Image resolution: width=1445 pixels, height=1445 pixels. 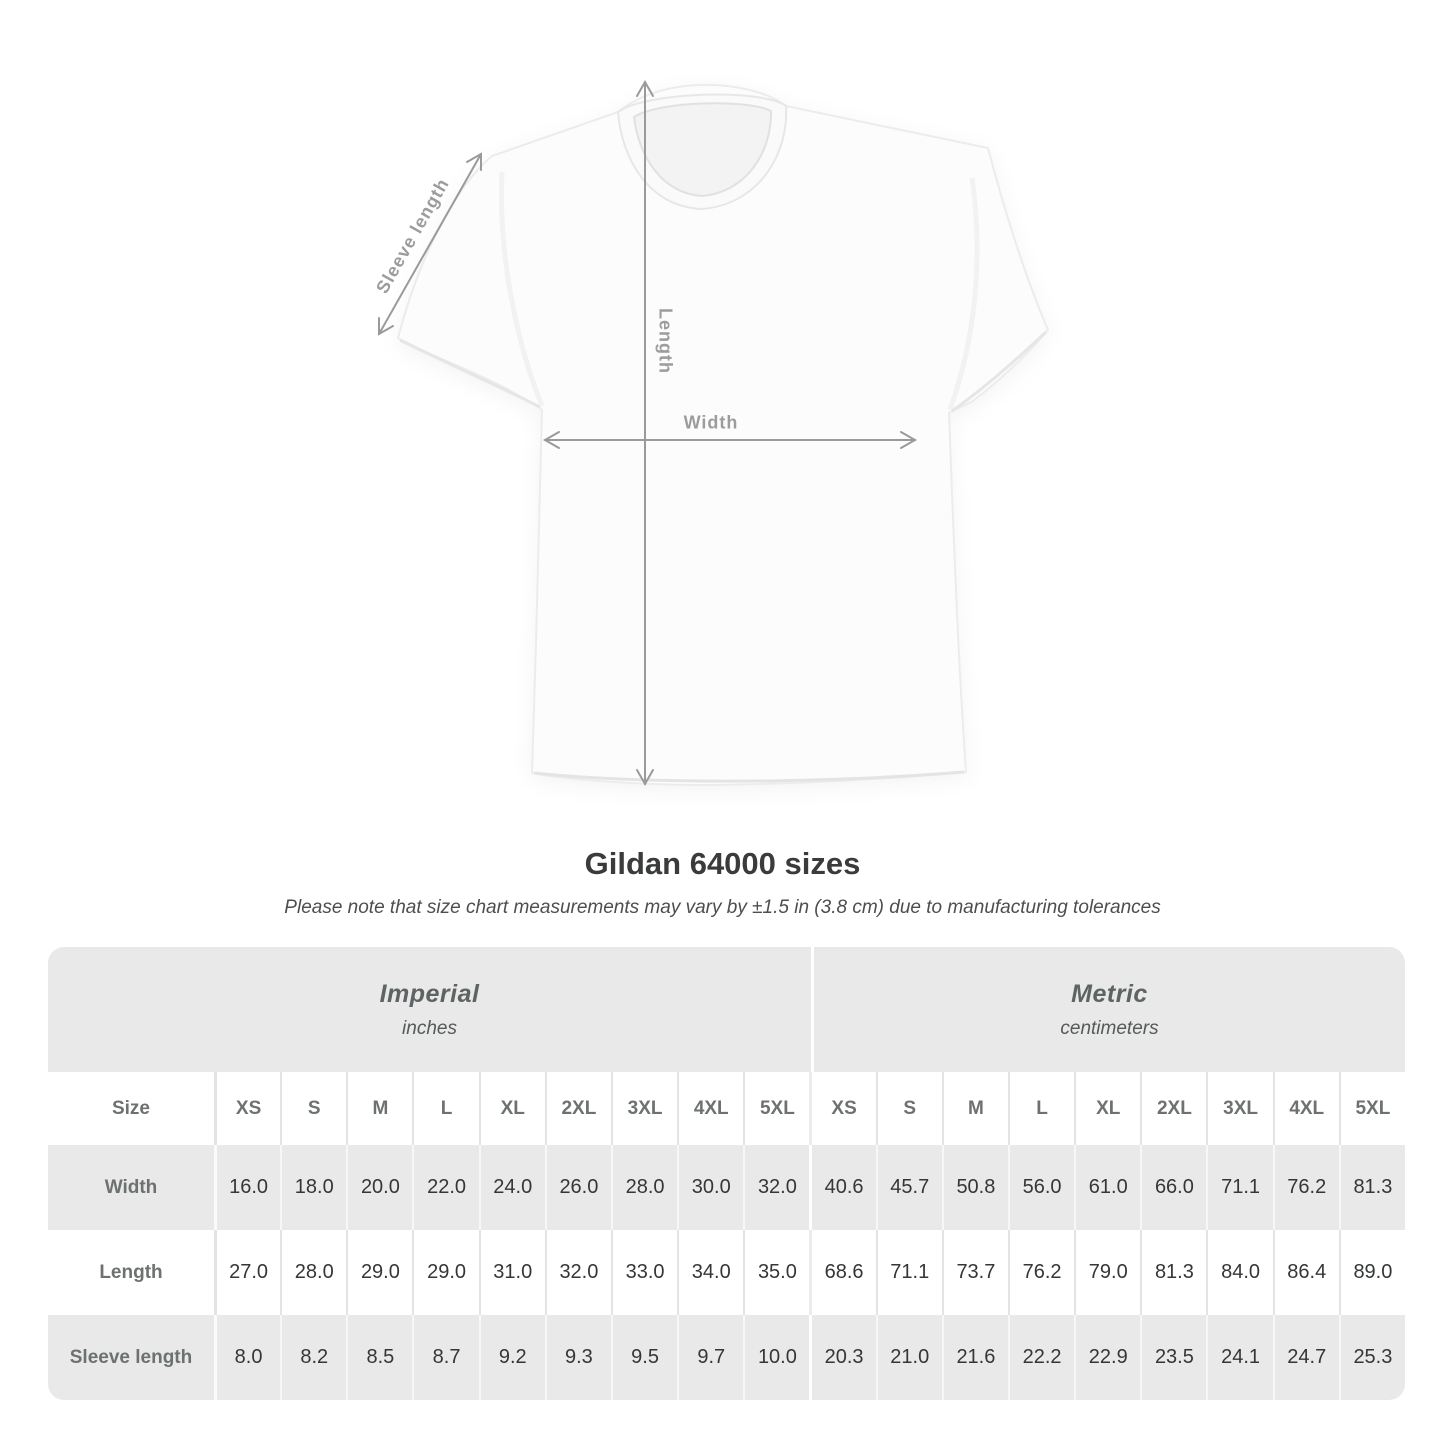 What do you see at coordinates (842, 1357) in the screenshot?
I see `size-value-cell: 20.3` at bounding box center [842, 1357].